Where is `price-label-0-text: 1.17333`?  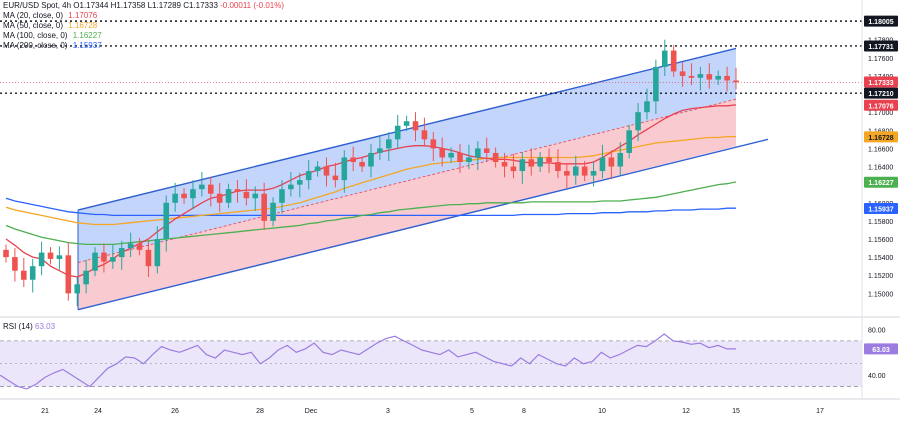
price-label-0-text: 1.17333 is located at coordinates (880, 83).